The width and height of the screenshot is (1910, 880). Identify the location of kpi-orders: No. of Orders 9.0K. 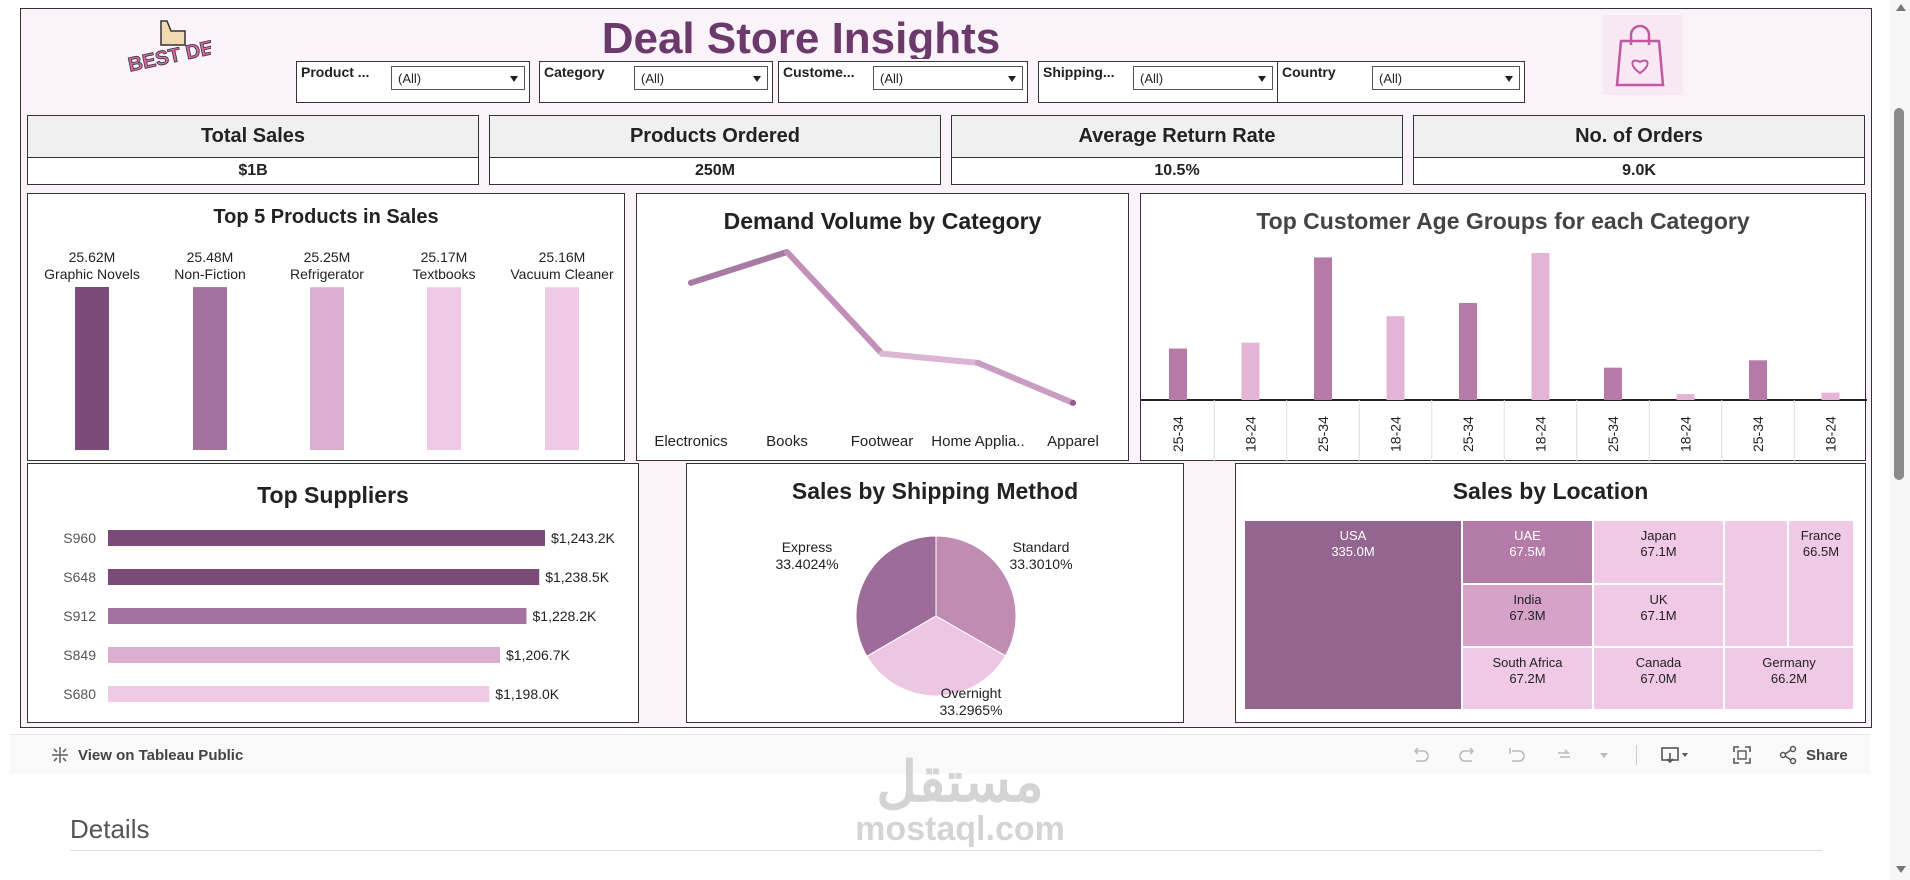
(1639, 150).